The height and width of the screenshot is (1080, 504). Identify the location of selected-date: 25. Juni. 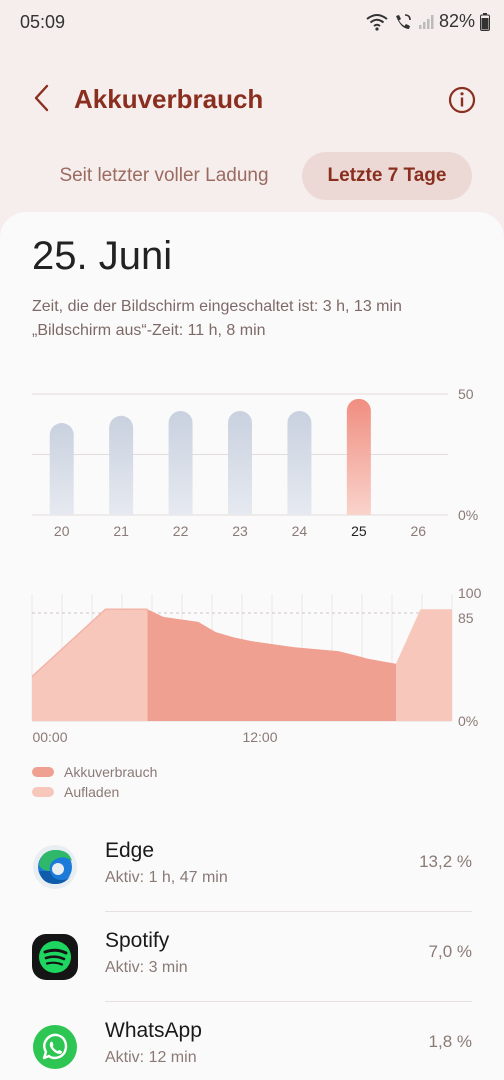
(102, 256).